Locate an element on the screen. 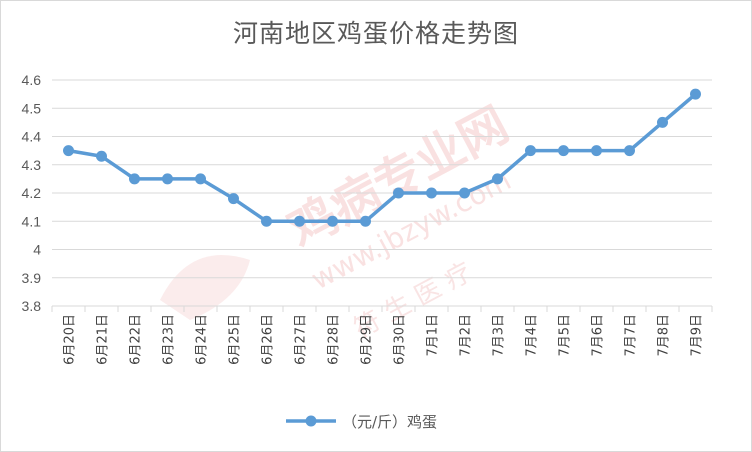 Image resolution: width=752 pixels, height=452 pixels. y-tick-label: 4.6 is located at coordinates (32, 80).